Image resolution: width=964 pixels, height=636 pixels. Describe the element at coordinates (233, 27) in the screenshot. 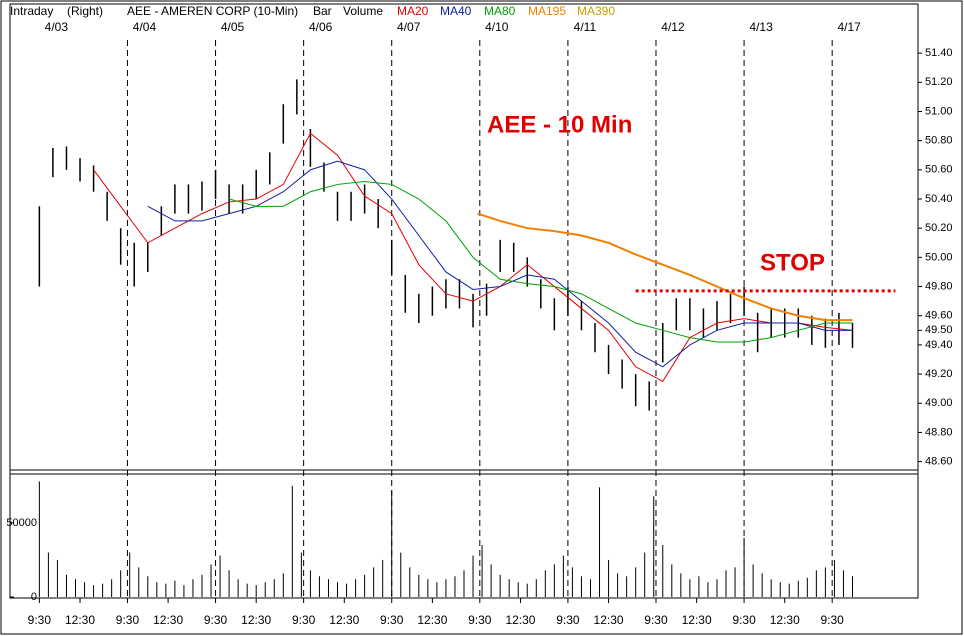

I see `day-label: 4/05` at that location.